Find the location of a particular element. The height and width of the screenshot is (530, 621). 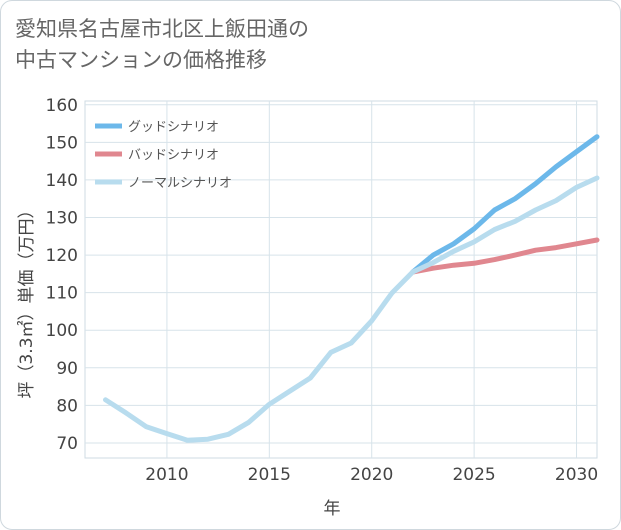

x-tick-label: 2010 is located at coordinates (166, 475).